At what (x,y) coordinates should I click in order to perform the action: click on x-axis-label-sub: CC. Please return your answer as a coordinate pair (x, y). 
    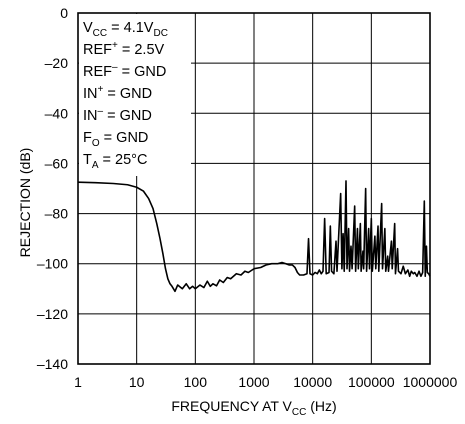
    Looking at the image, I should click on (299, 412).